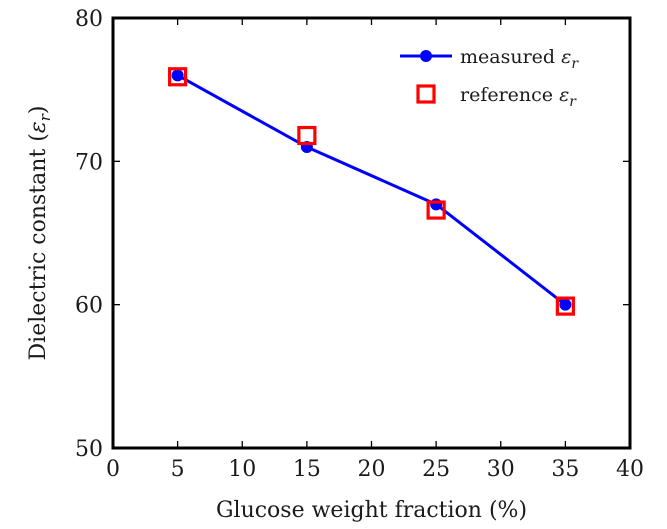 The width and height of the screenshot is (667, 529). What do you see at coordinates (38, 127) in the screenshot?
I see `y-axis-title-symbol: ε` at bounding box center [38, 127].